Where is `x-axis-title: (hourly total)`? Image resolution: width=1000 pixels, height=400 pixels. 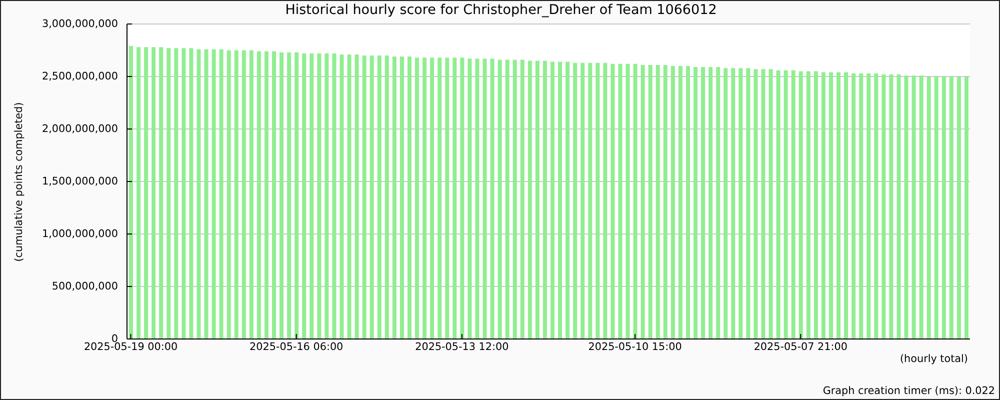 x-axis-title: (hourly total) is located at coordinates (934, 359).